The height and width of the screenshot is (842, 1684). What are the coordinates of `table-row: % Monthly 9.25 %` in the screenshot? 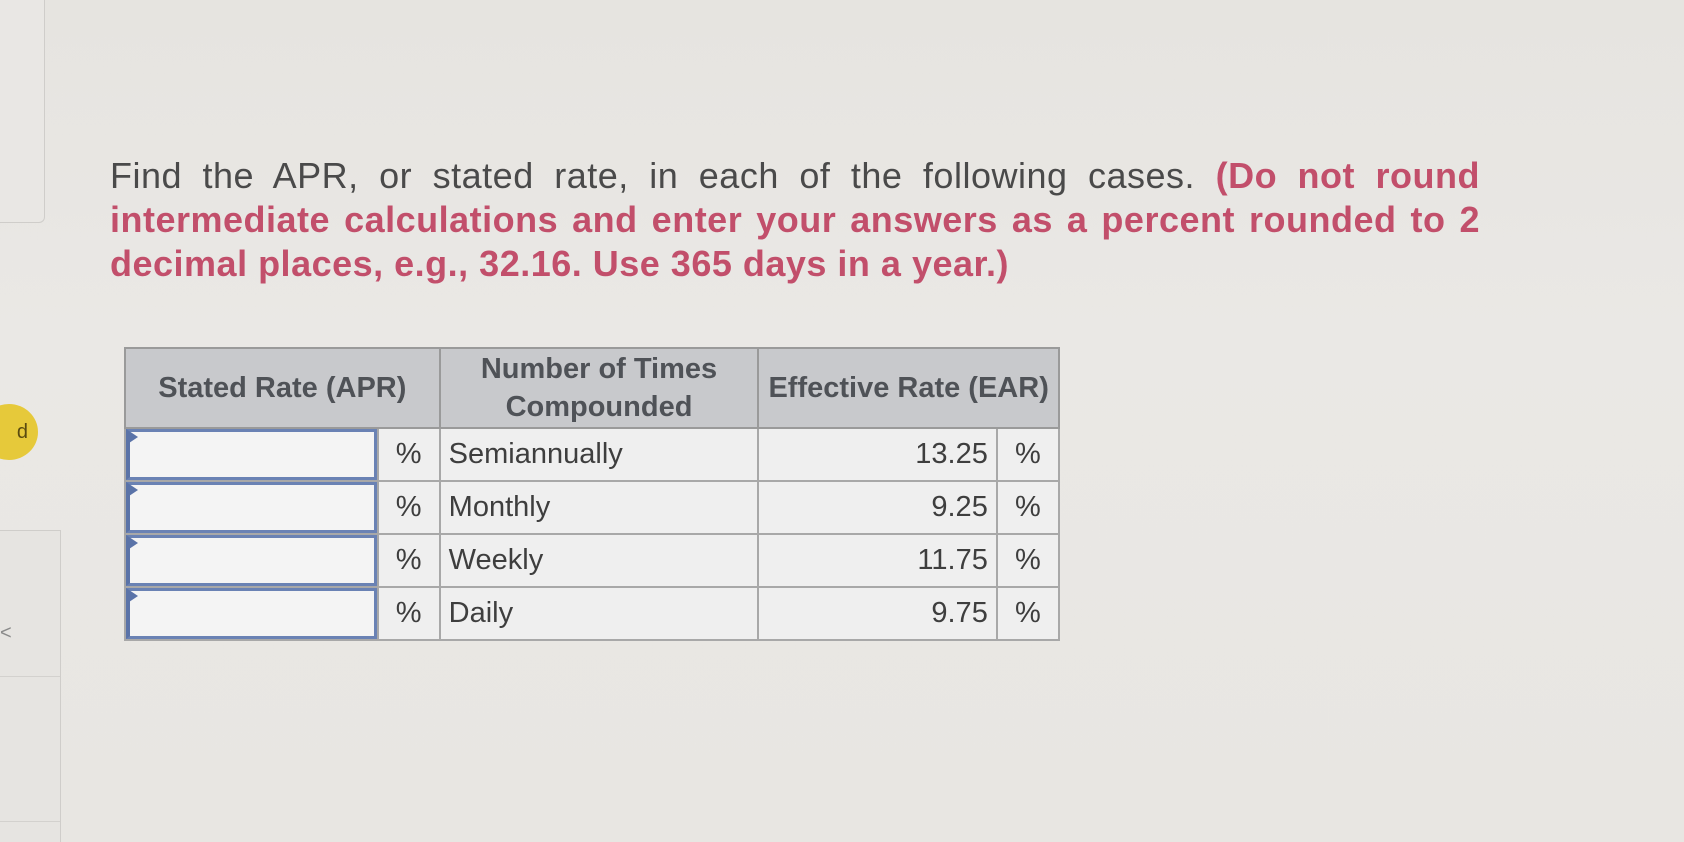 It's located at (592, 507).